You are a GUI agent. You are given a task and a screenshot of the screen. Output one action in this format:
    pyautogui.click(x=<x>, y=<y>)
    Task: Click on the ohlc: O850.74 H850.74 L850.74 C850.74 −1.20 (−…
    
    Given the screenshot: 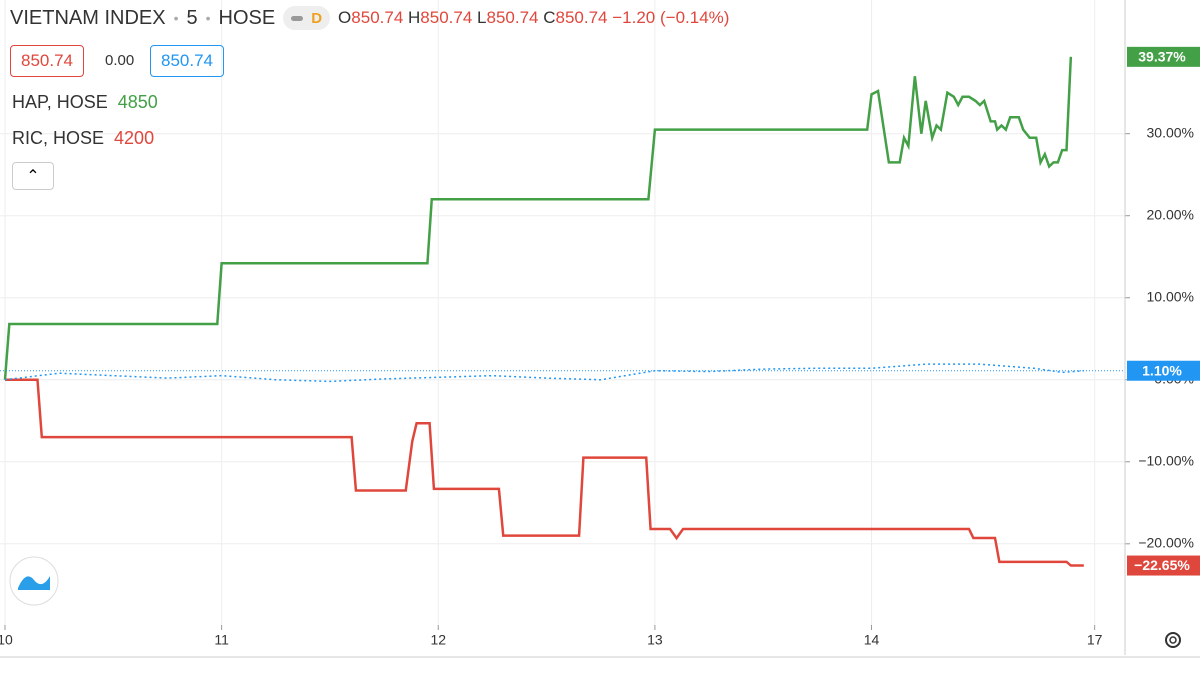 What is the action you would take?
    pyautogui.click(x=533, y=18)
    